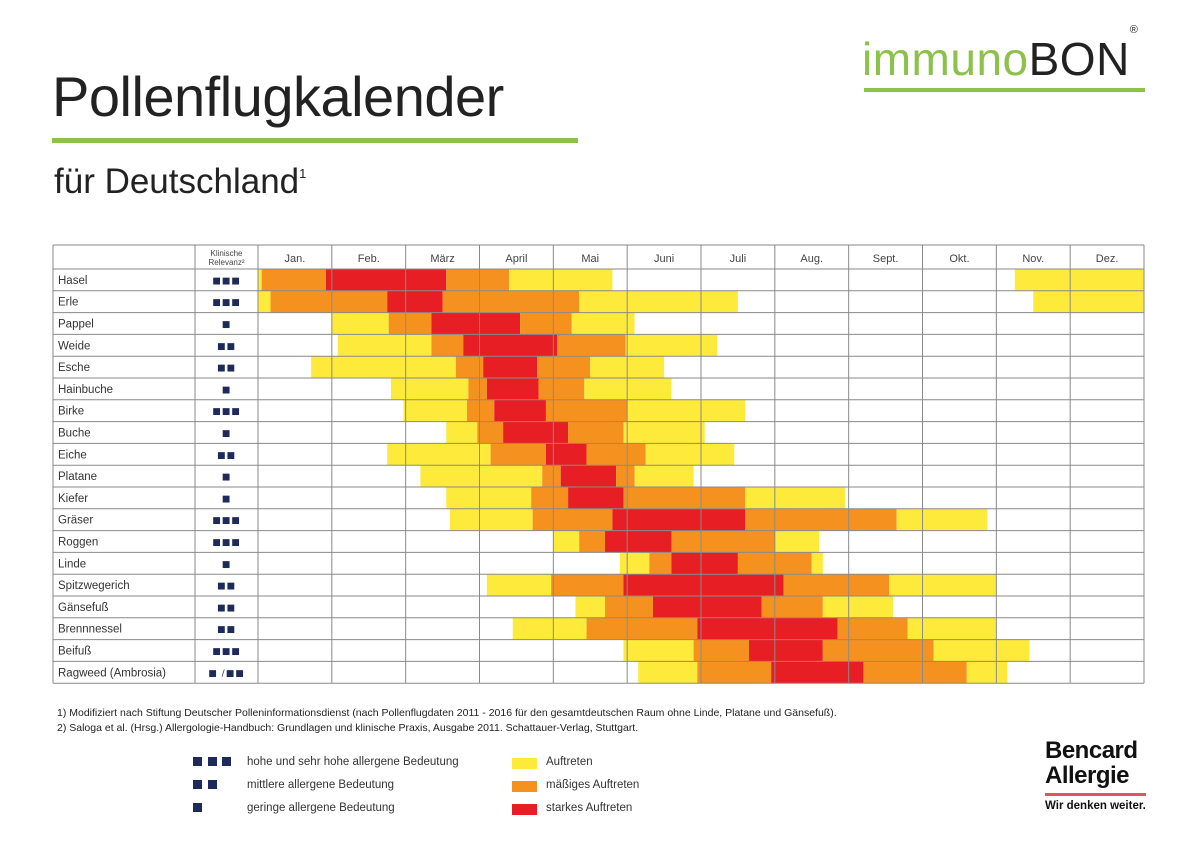 The width and height of the screenshot is (1200, 845). Describe the element at coordinates (321, 808) in the screenshot. I see `legend-label: geringe allergene Bedeutung` at that location.